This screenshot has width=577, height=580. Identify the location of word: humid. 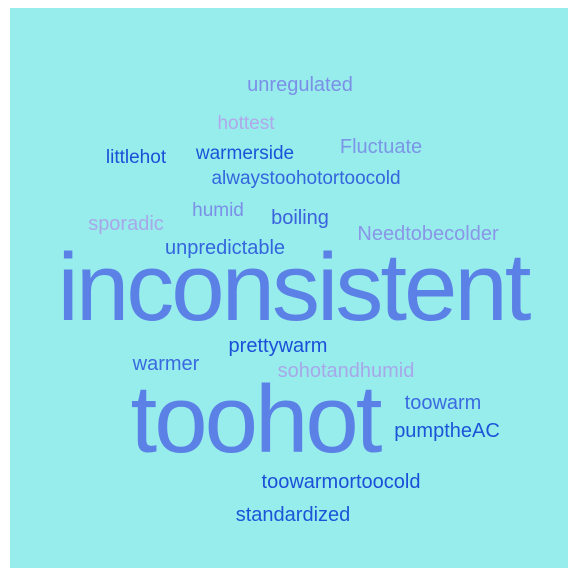
(218, 210).